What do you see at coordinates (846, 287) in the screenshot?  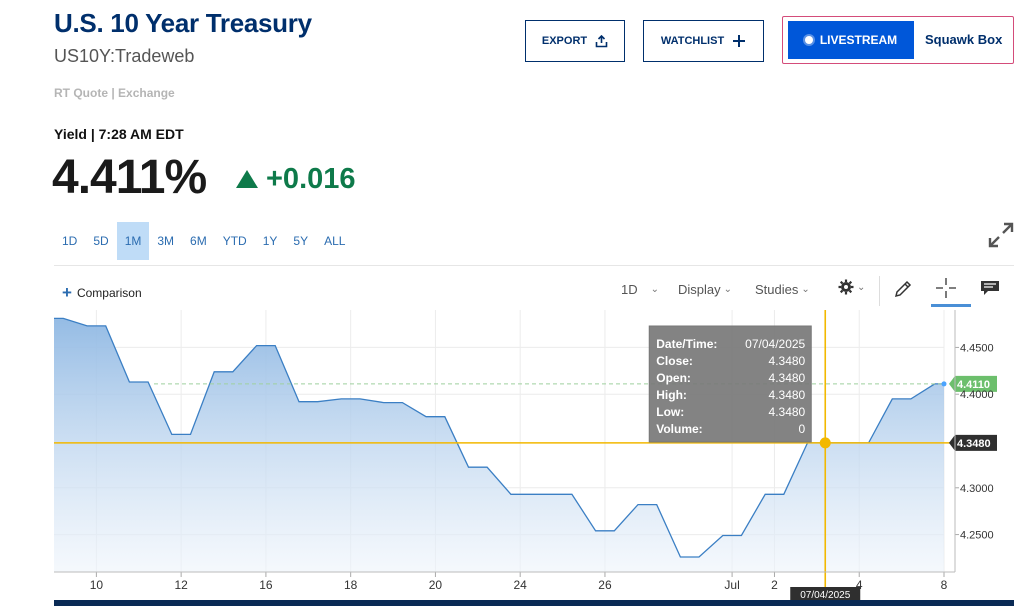 I see `settings-icon` at bounding box center [846, 287].